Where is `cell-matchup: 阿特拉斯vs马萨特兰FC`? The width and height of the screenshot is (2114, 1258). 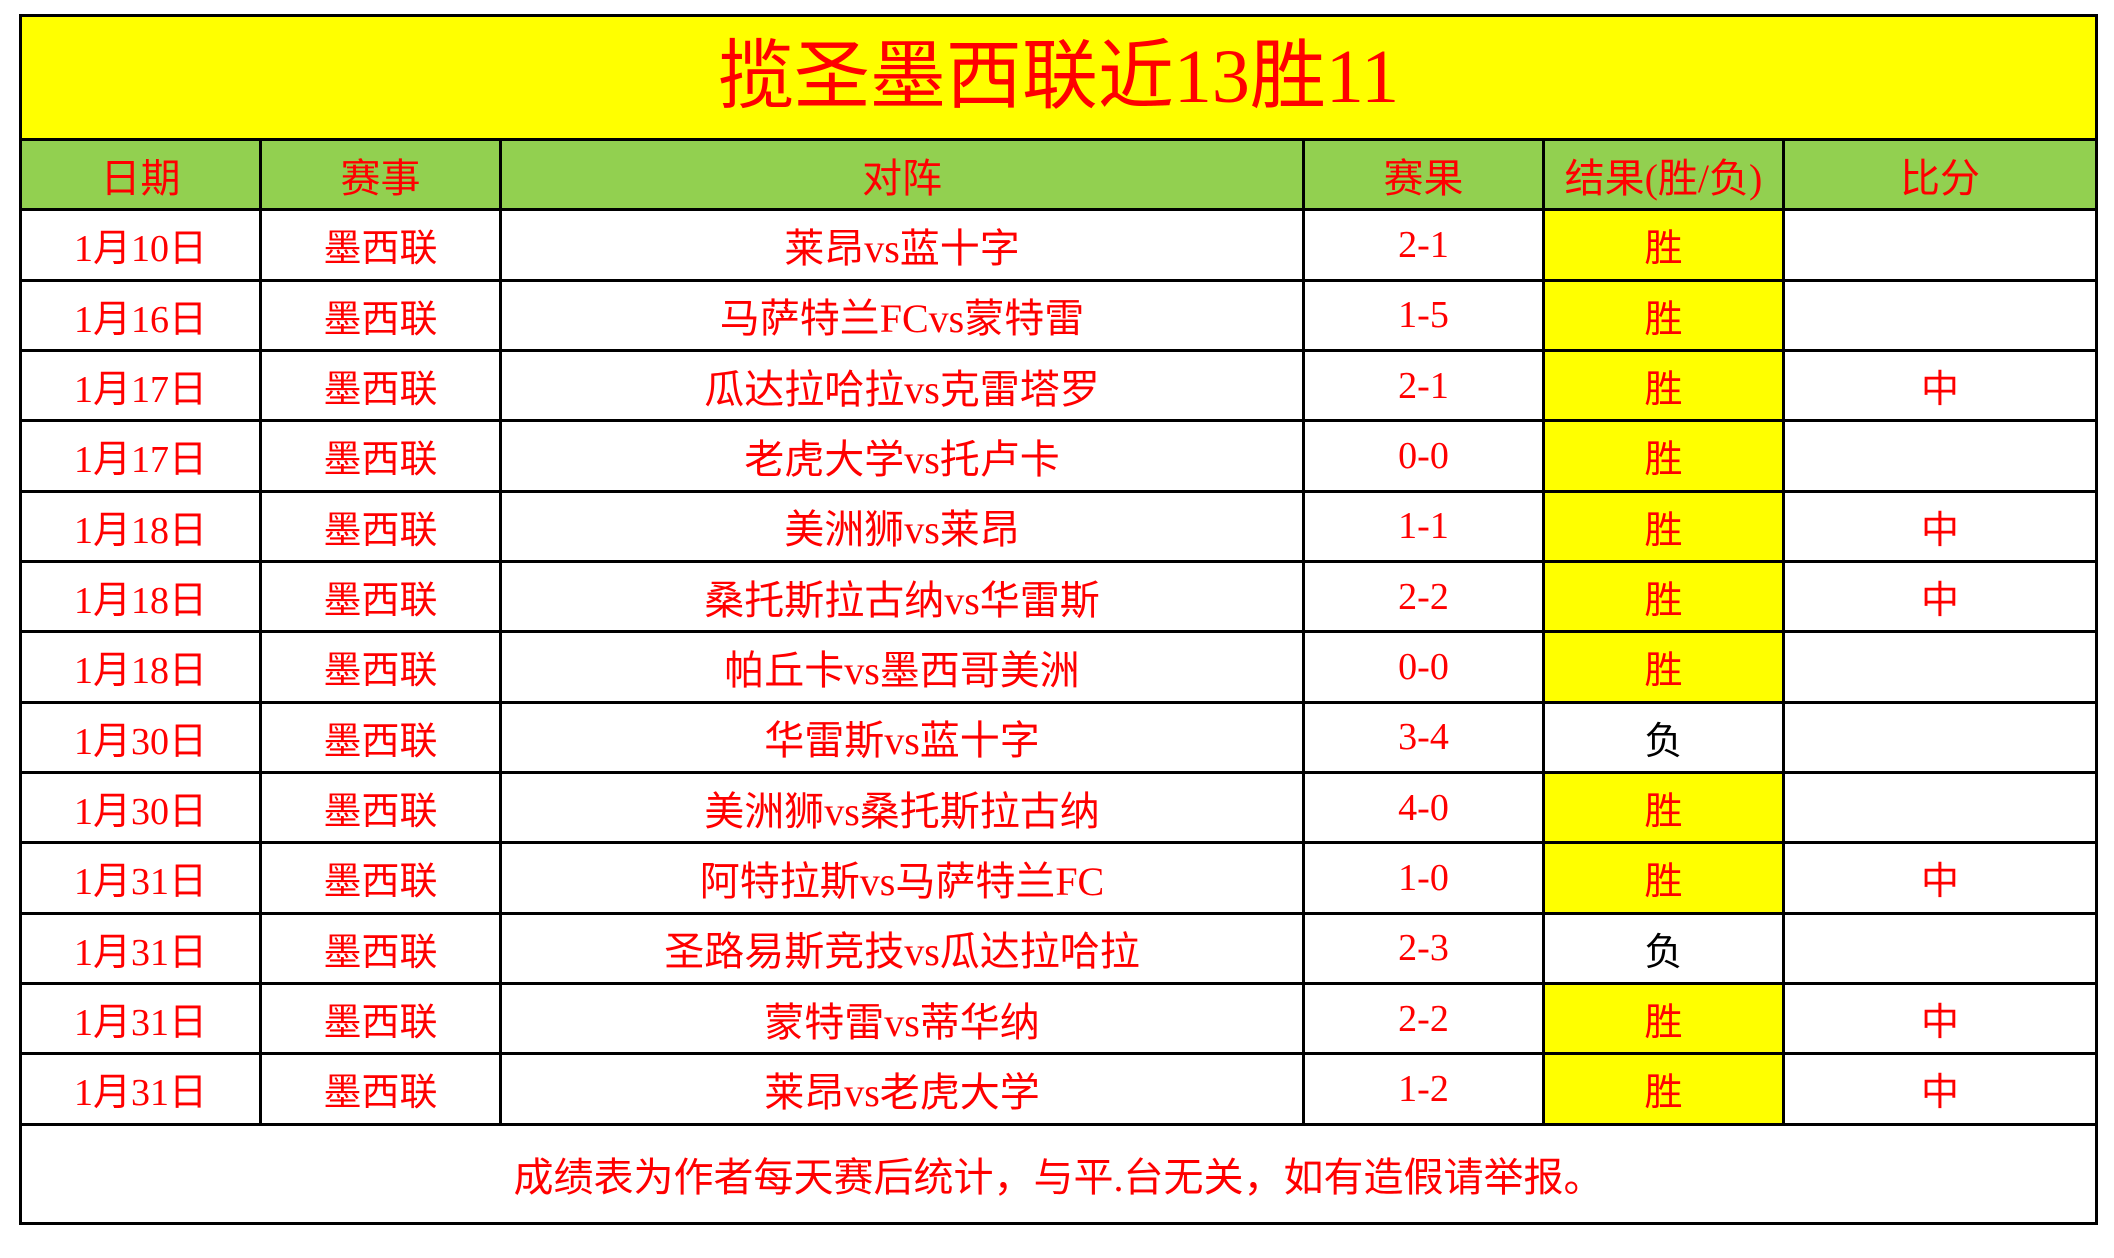 cell-matchup: 阿特拉斯vs马萨特兰FC is located at coordinates (902, 878).